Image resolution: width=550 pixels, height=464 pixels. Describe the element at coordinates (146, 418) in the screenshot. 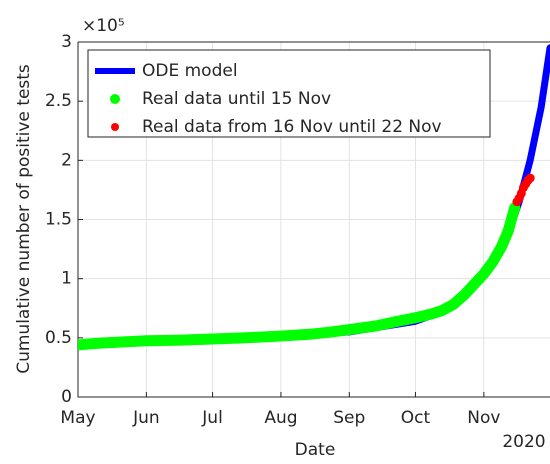

I see `x-tick-label: Jun` at that location.